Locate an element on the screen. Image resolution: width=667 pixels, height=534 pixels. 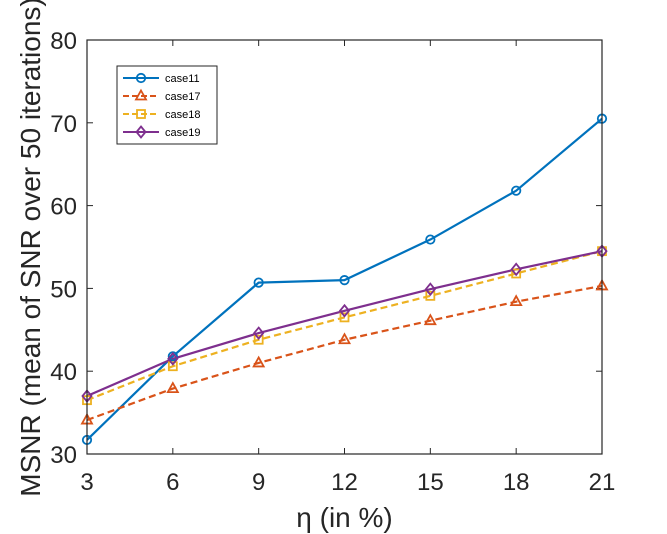
legend-marker-case18 is located at coordinates (141, 114).